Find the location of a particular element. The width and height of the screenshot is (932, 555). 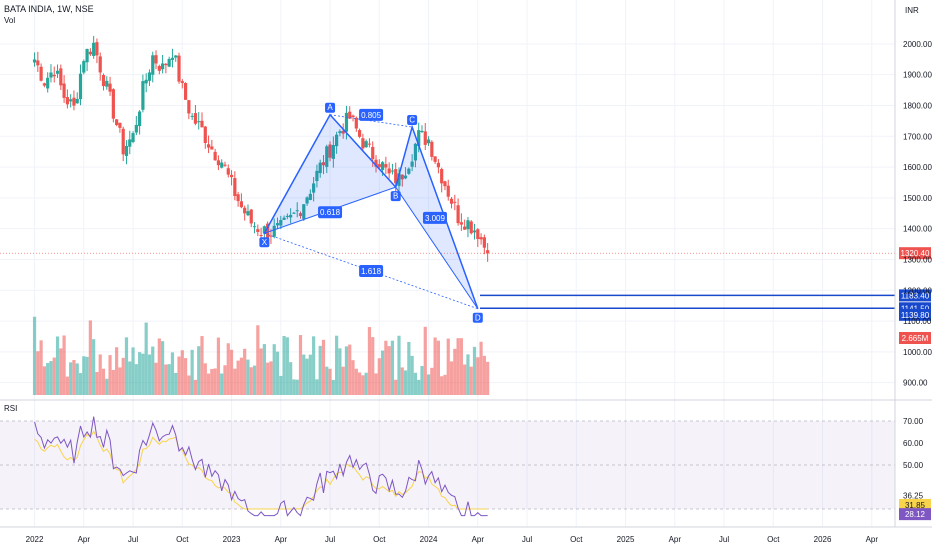

price-tick-label: 900.00 is located at coordinates (915, 383).